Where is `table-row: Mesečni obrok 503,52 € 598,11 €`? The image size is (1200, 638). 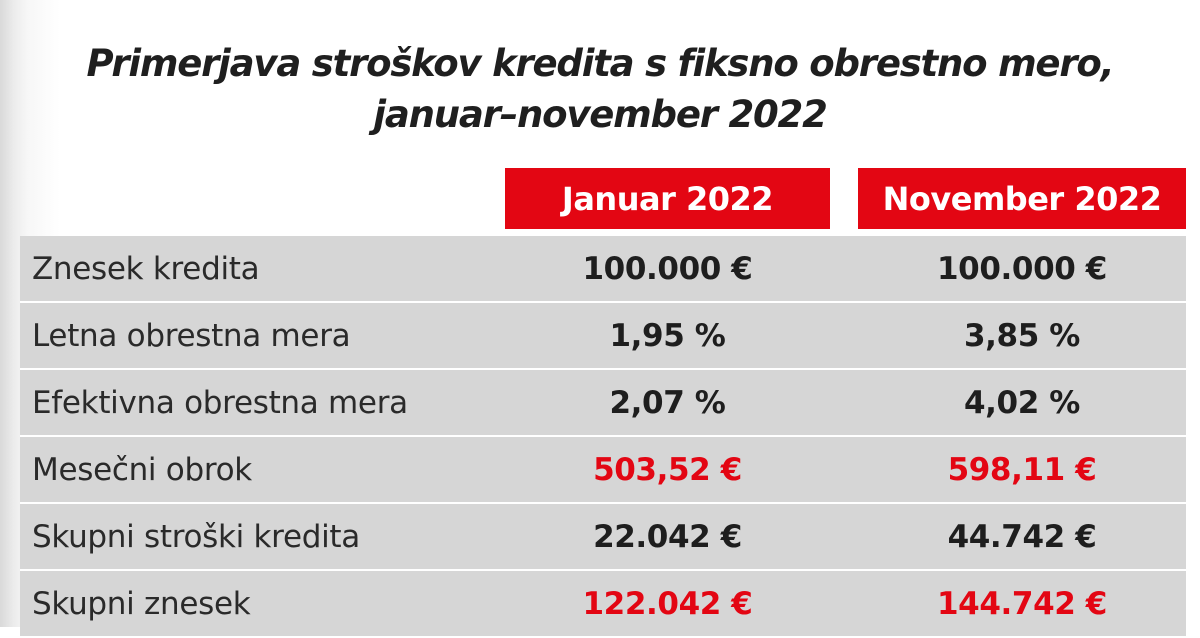
table-row: Mesečni obrok 503,52 € 598,11 € is located at coordinates (603, 470).